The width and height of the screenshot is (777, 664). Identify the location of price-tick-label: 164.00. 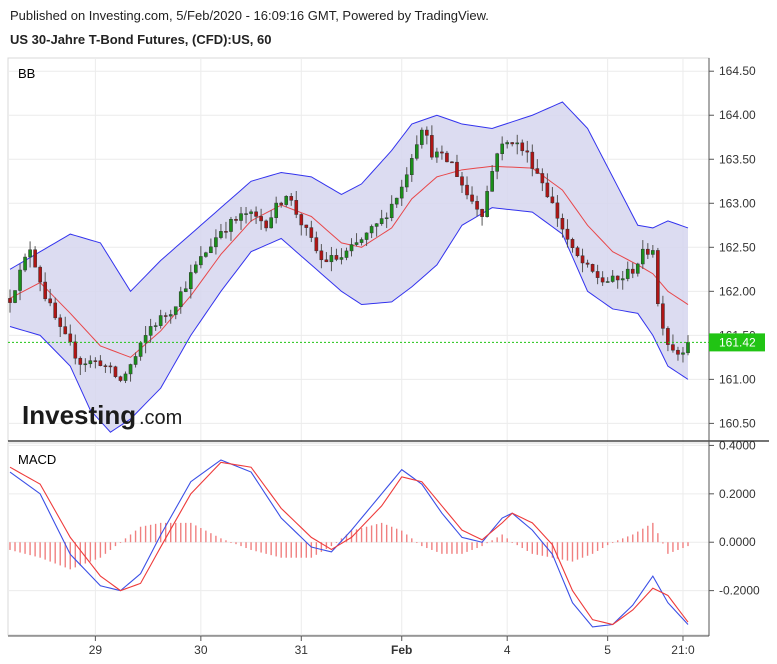
(737, 115).